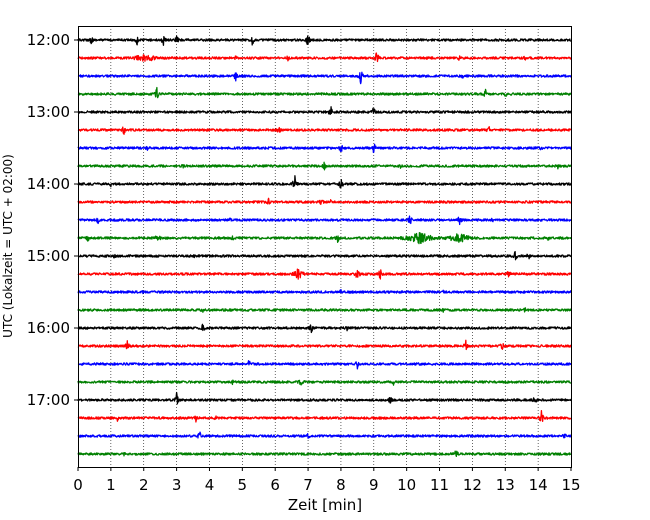  Describe the element at coordinates (570, 485) in the screenshot. I see `x-tick-label-15: 15` at that location.